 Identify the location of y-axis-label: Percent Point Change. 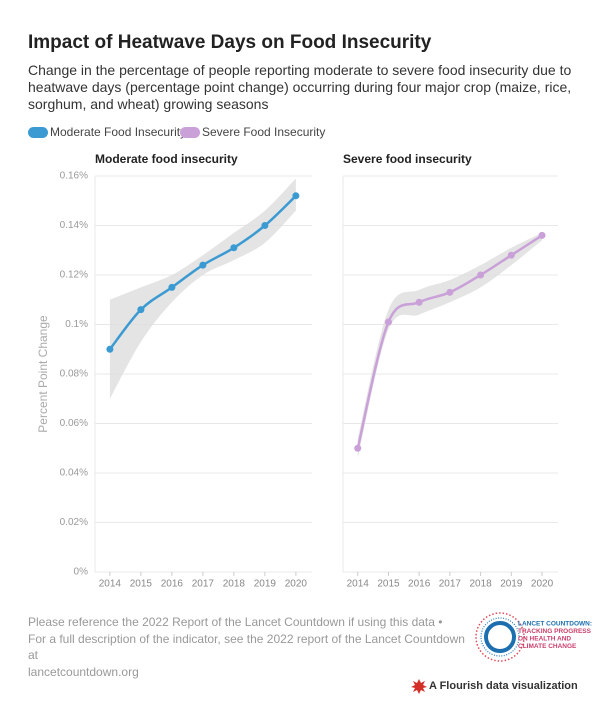
(43, 374).